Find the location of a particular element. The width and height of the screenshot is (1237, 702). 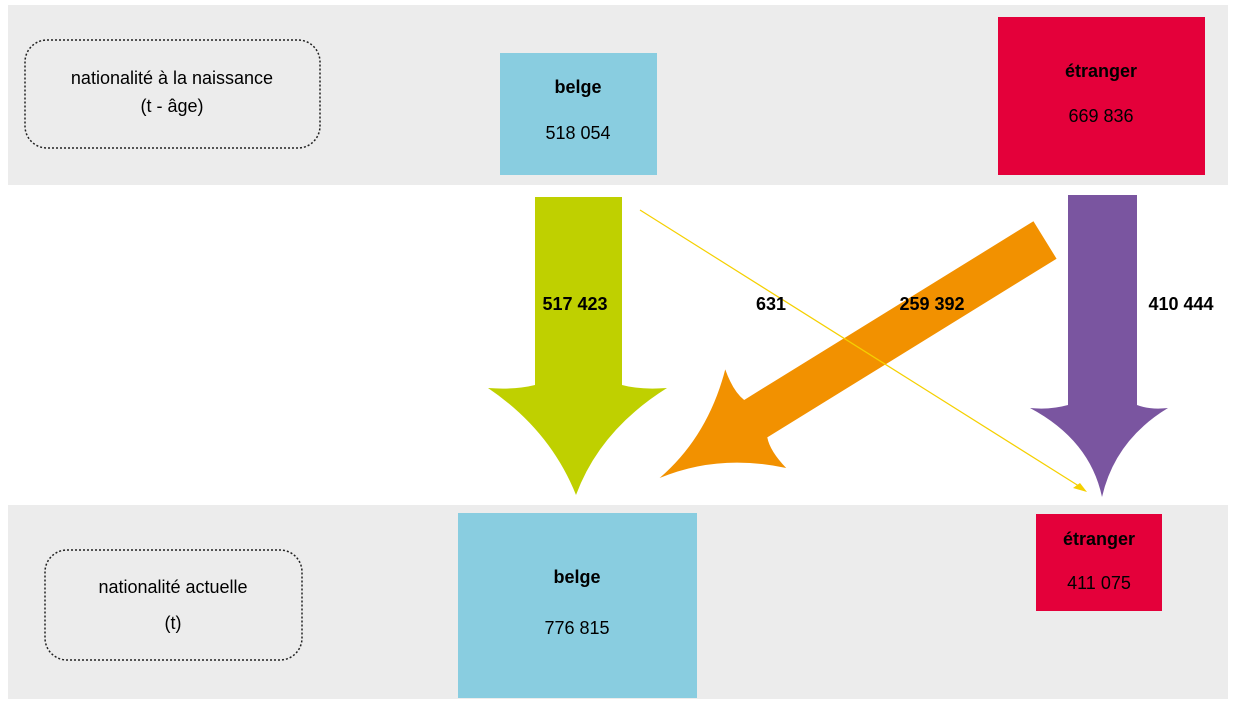

flow-arrowhead is located at coordinates (1080, 487).